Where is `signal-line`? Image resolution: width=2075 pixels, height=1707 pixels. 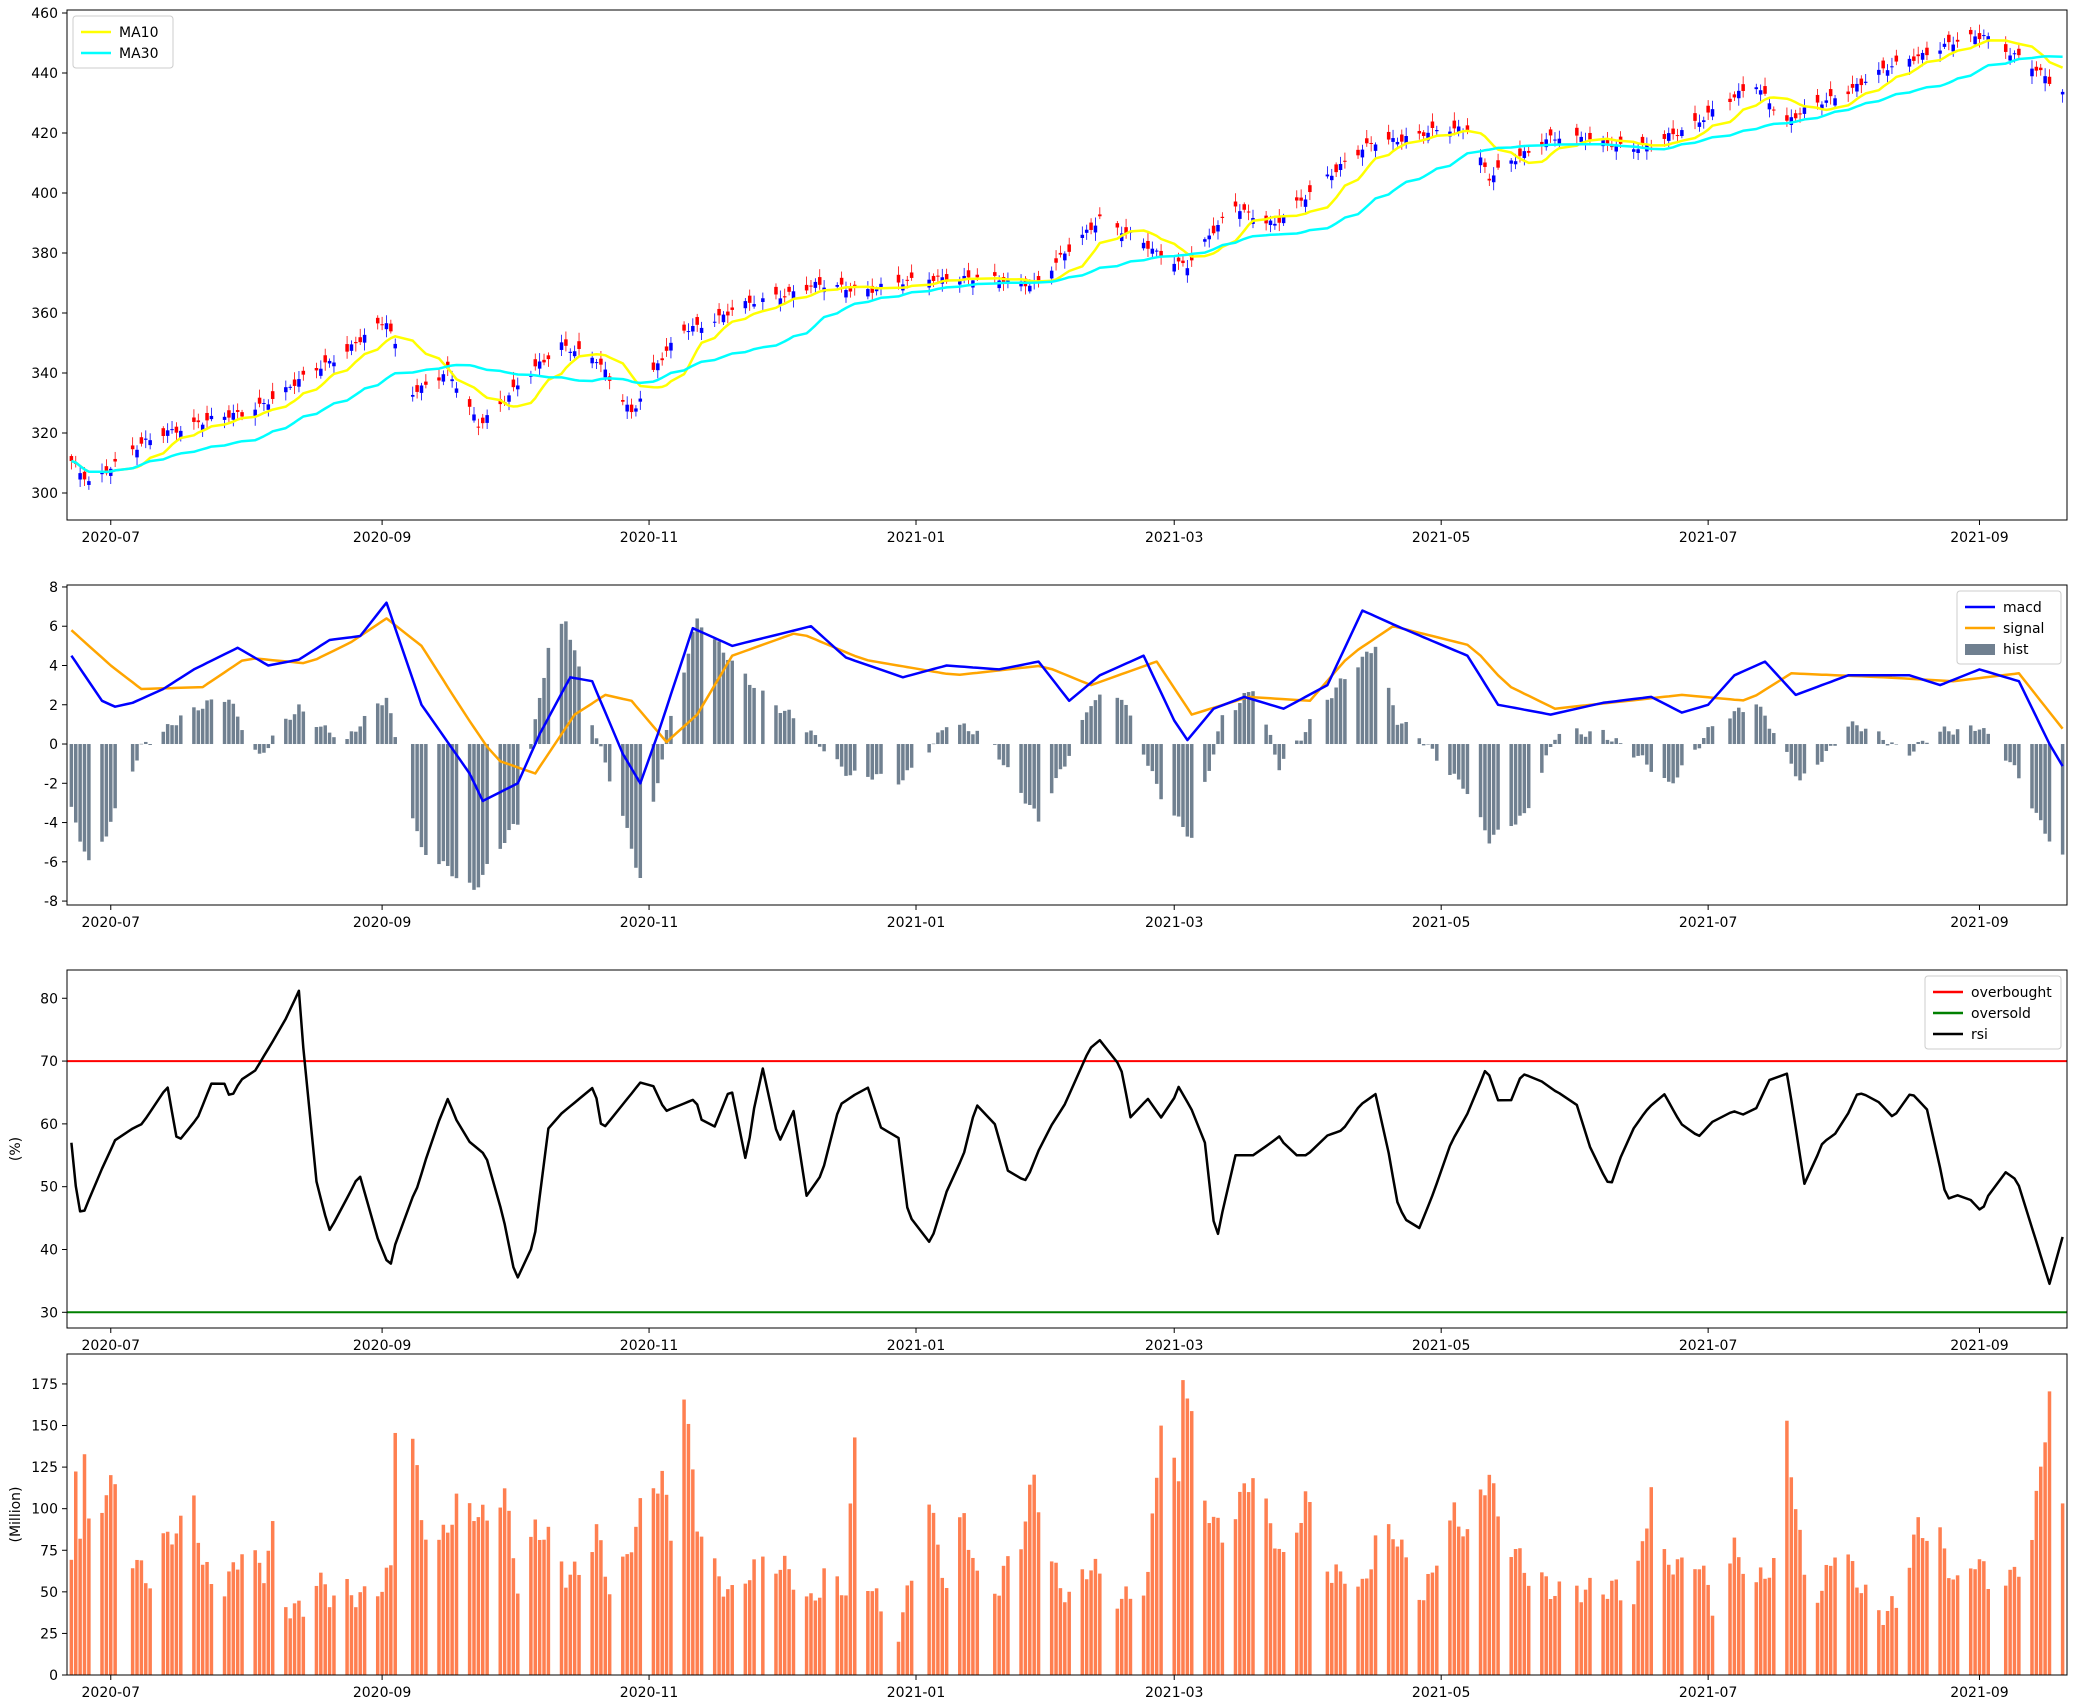 signal-line is located at coordinates (1067, 696).